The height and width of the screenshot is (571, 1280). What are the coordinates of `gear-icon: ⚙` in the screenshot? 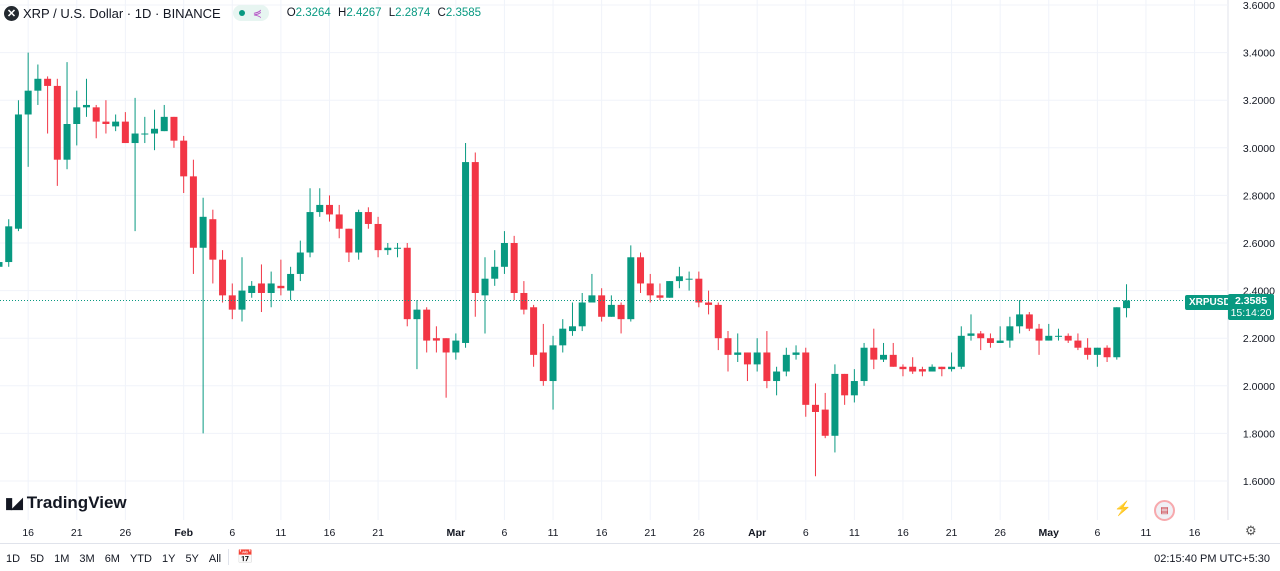 It's located at (1251, 530).